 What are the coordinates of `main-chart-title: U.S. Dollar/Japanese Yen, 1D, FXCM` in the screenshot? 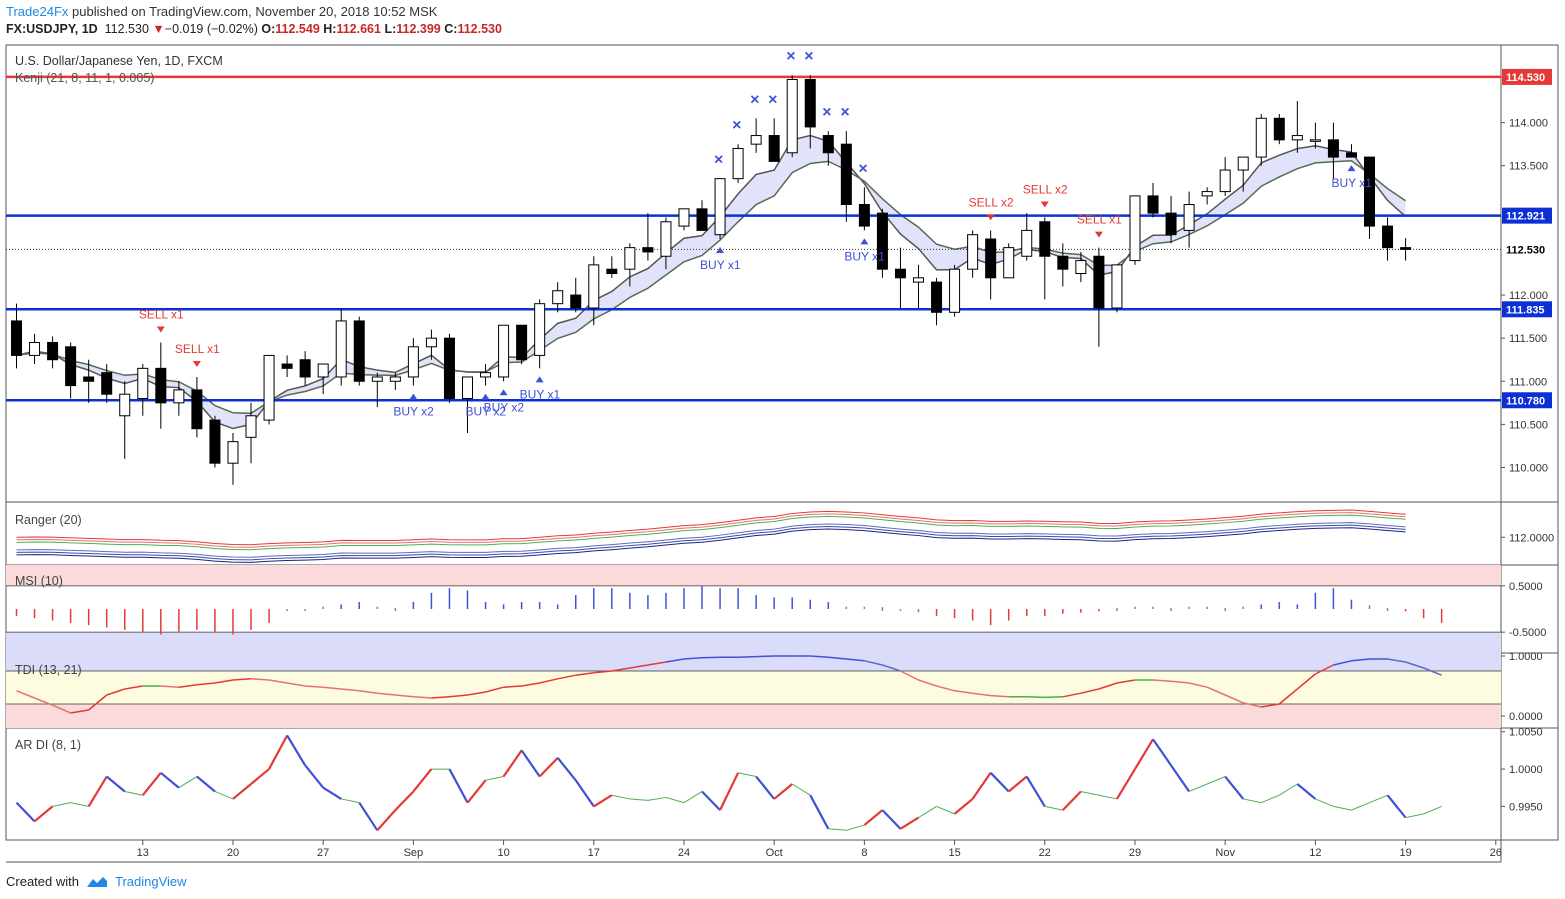 It's located at (119, 61).